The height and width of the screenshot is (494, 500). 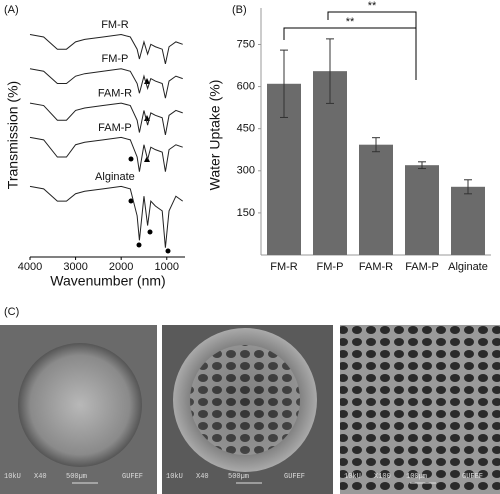 I want to click on panel-label: (B), so click(x=239, y=10).